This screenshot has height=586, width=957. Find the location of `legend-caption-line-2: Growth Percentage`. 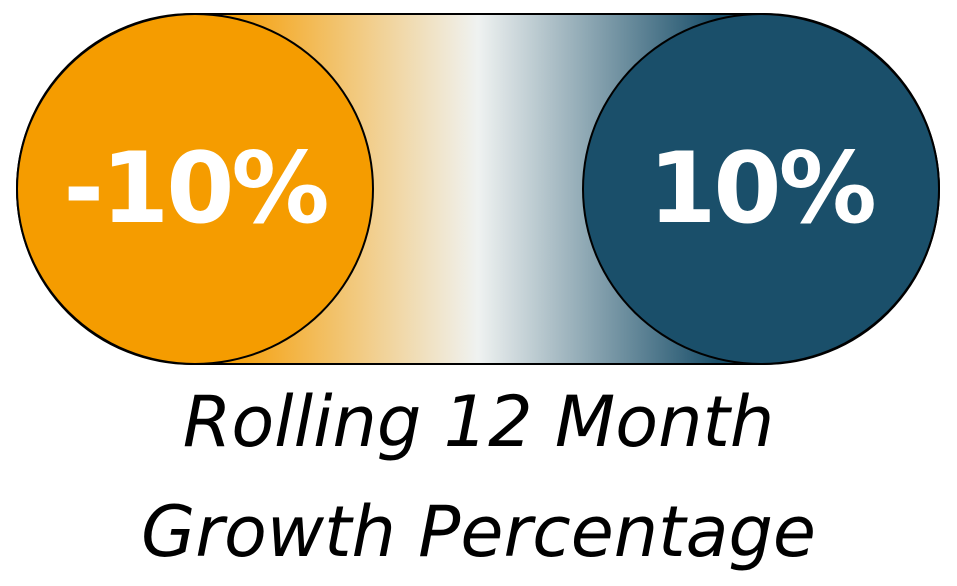

legend-caption-line-2: Growth Percentage is located at coordinates (478, 532).